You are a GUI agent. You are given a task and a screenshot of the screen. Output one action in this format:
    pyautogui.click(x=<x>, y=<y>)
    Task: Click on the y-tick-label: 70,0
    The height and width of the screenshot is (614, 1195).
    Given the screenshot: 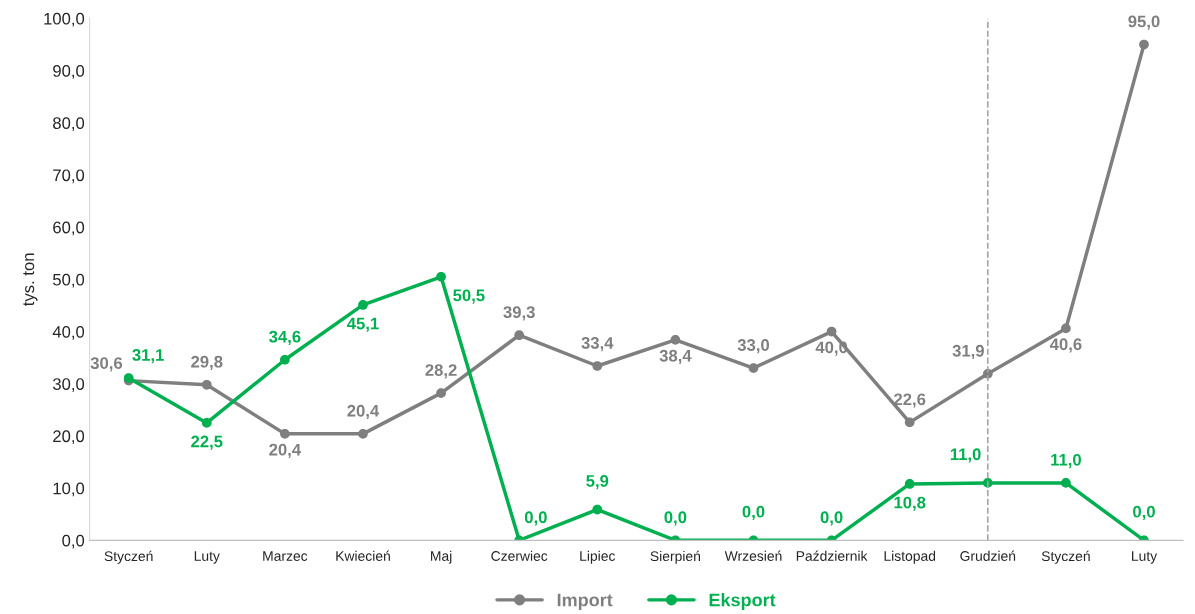 What is the action you would take?
    pyautogui.click(x=69, y=176)
    